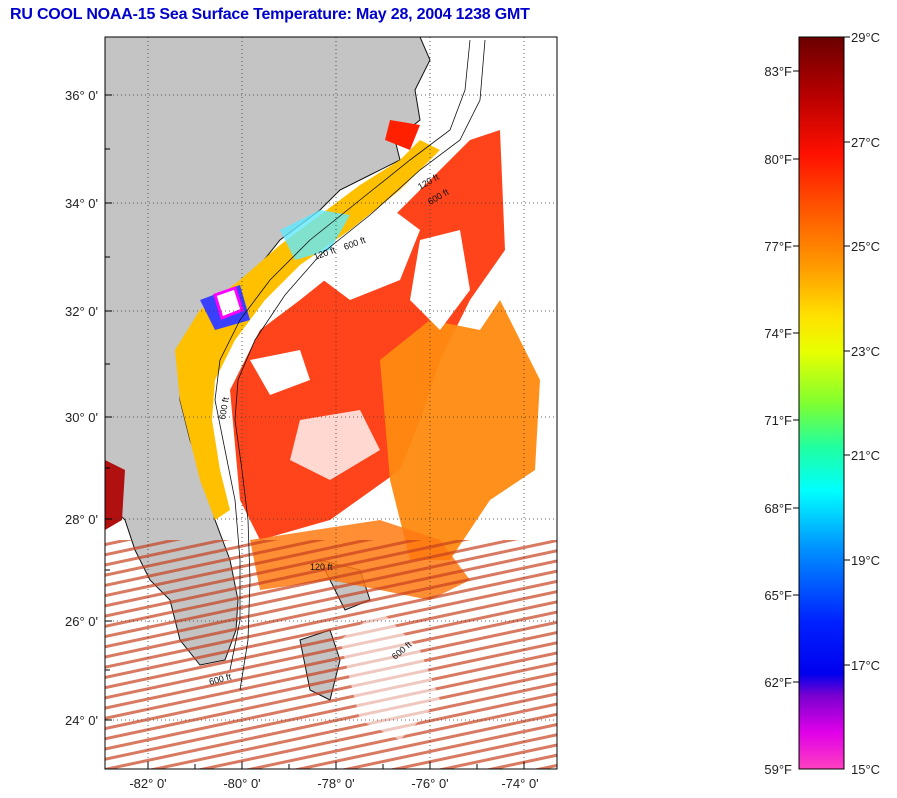  What do you see at coordinates (778, 595) in the screenshot?
I see `fahrenheit-label: 65°F` at bounding box center [778, 595].